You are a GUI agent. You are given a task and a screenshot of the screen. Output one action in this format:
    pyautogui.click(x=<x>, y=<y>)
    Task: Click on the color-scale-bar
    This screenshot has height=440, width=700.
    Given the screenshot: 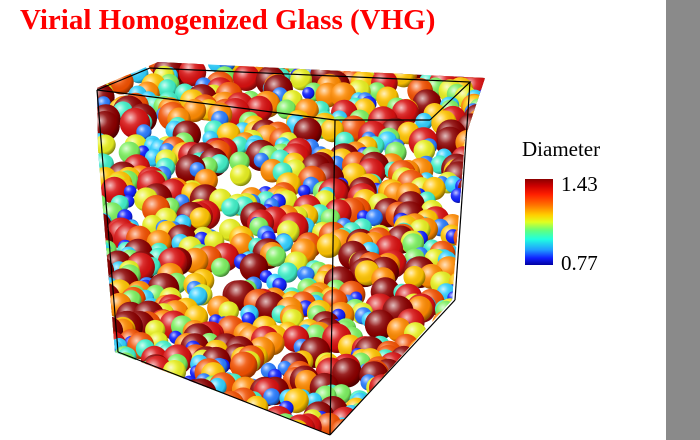 What is the action you would take?
    pyautogui.click(x=539, y=222)
    